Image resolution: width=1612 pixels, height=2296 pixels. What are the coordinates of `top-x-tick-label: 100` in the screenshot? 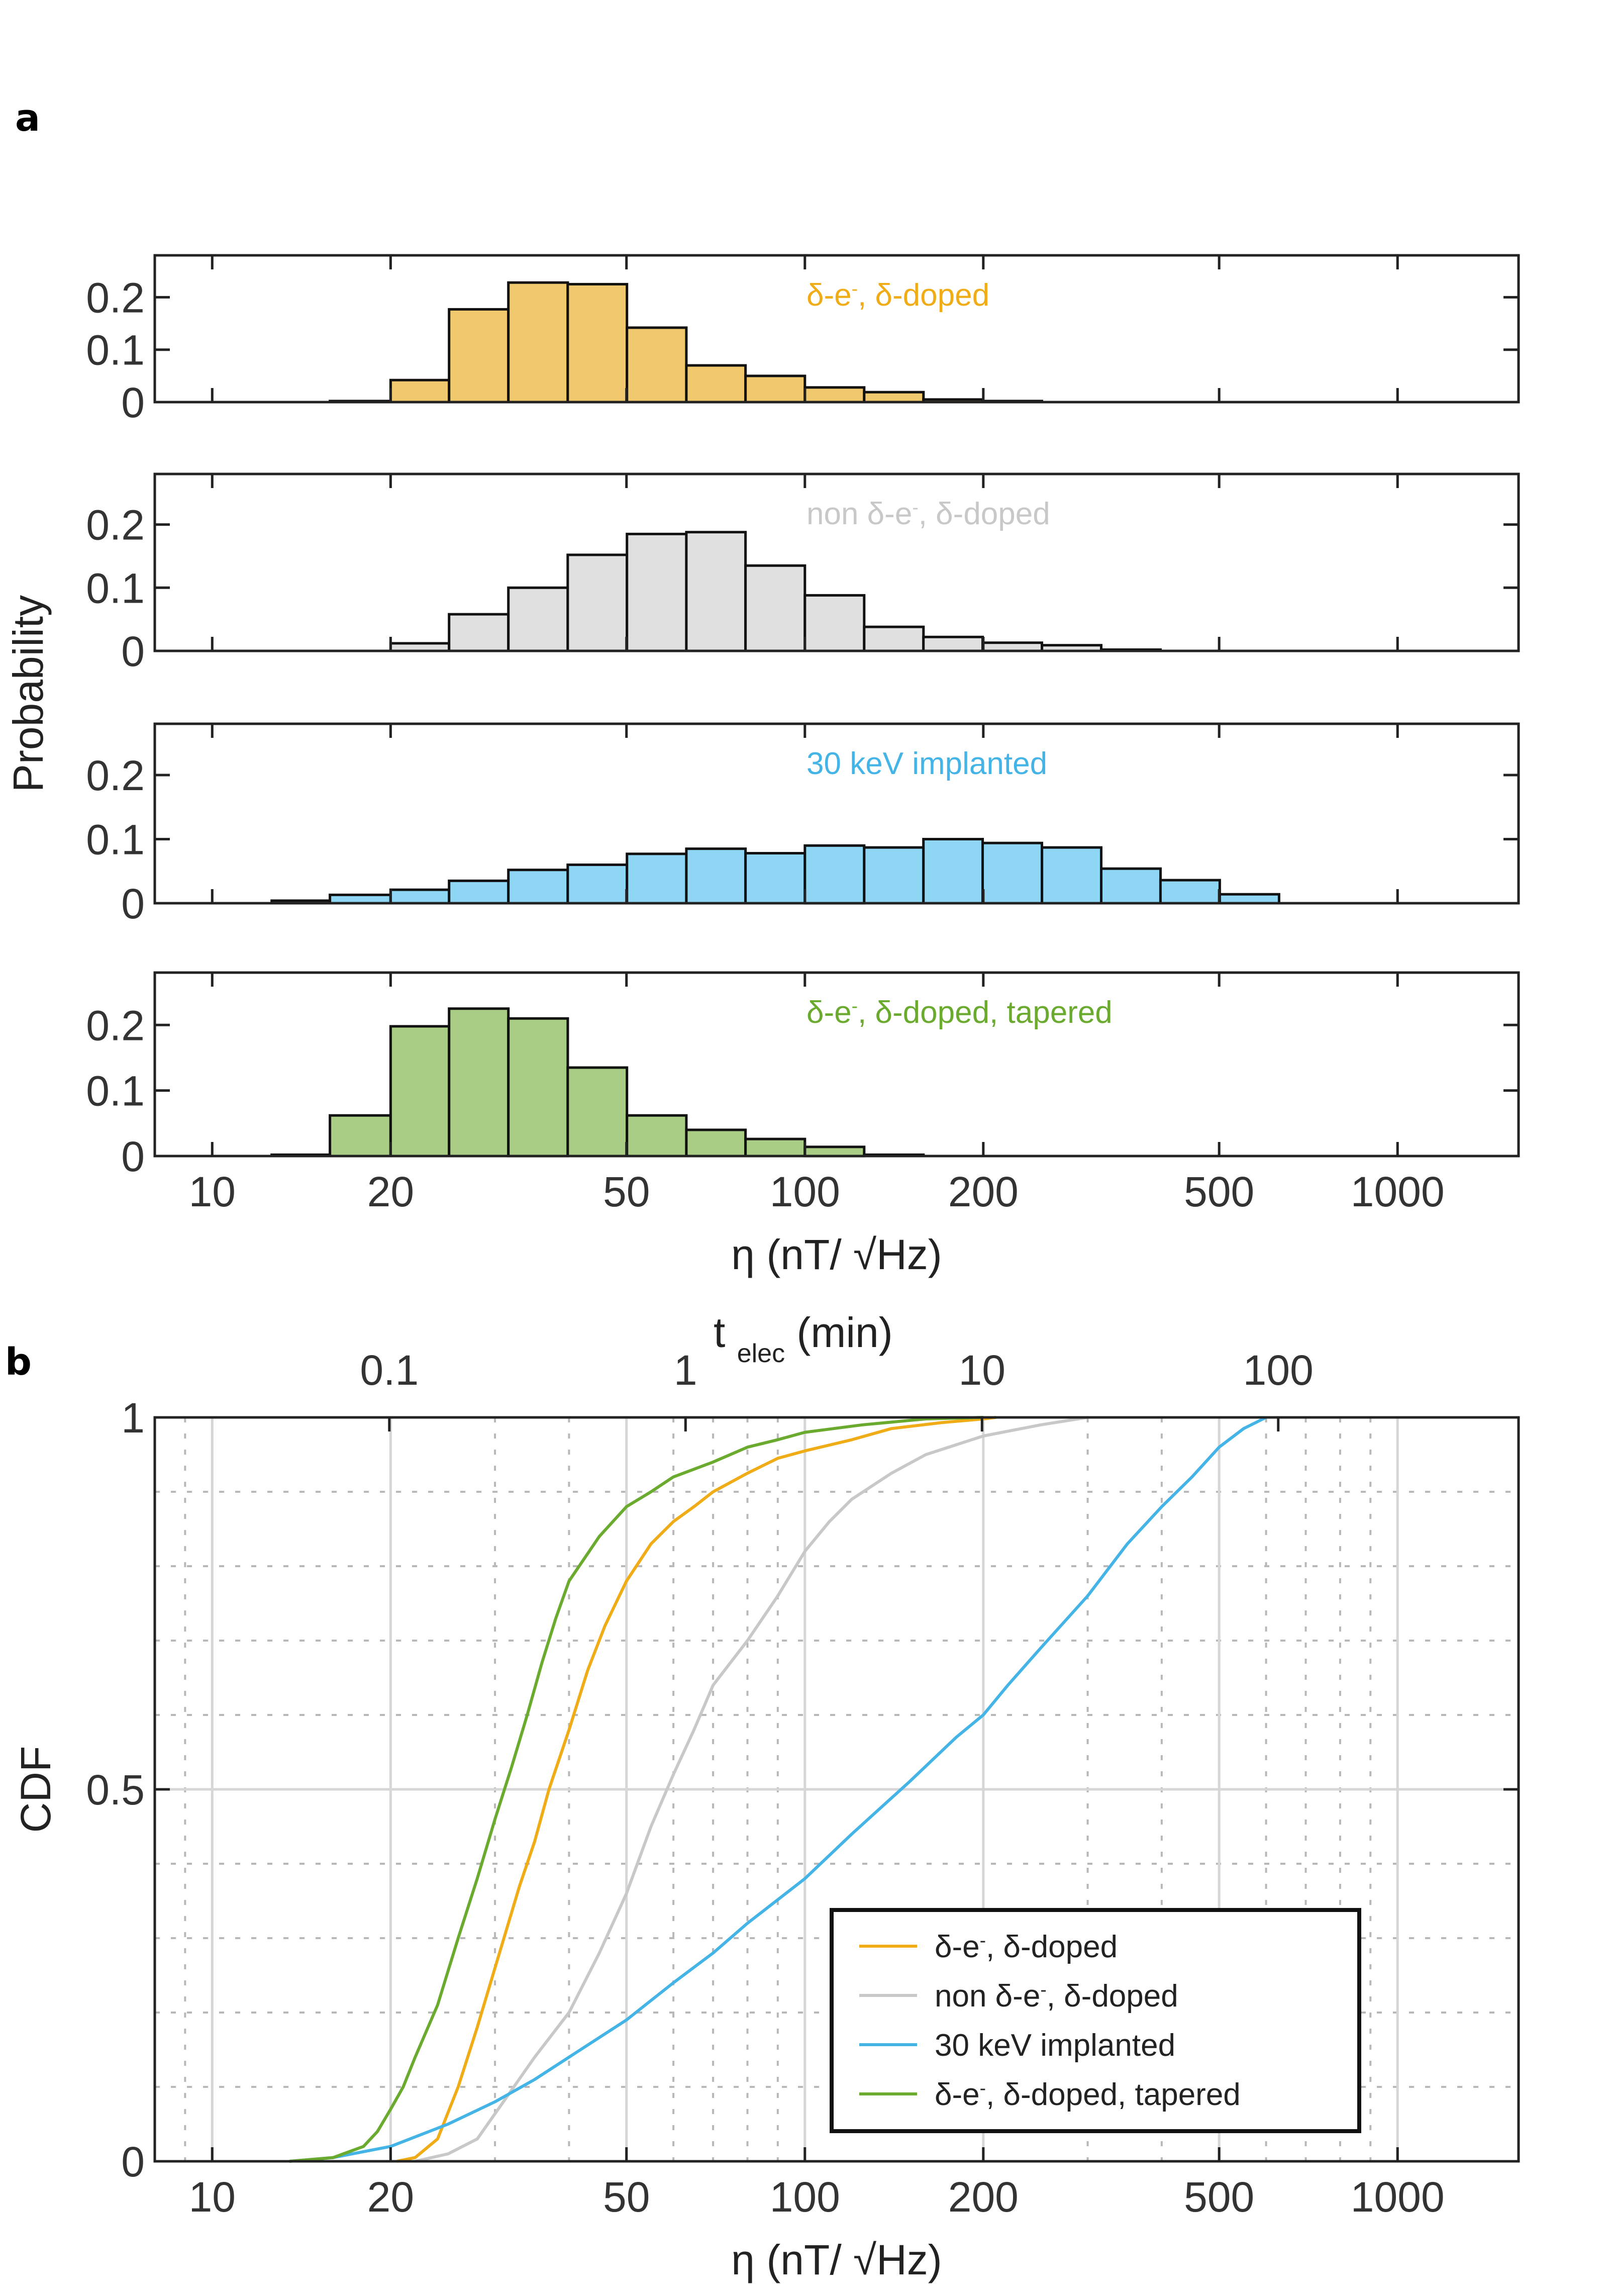 It's located at (1278, 1370).